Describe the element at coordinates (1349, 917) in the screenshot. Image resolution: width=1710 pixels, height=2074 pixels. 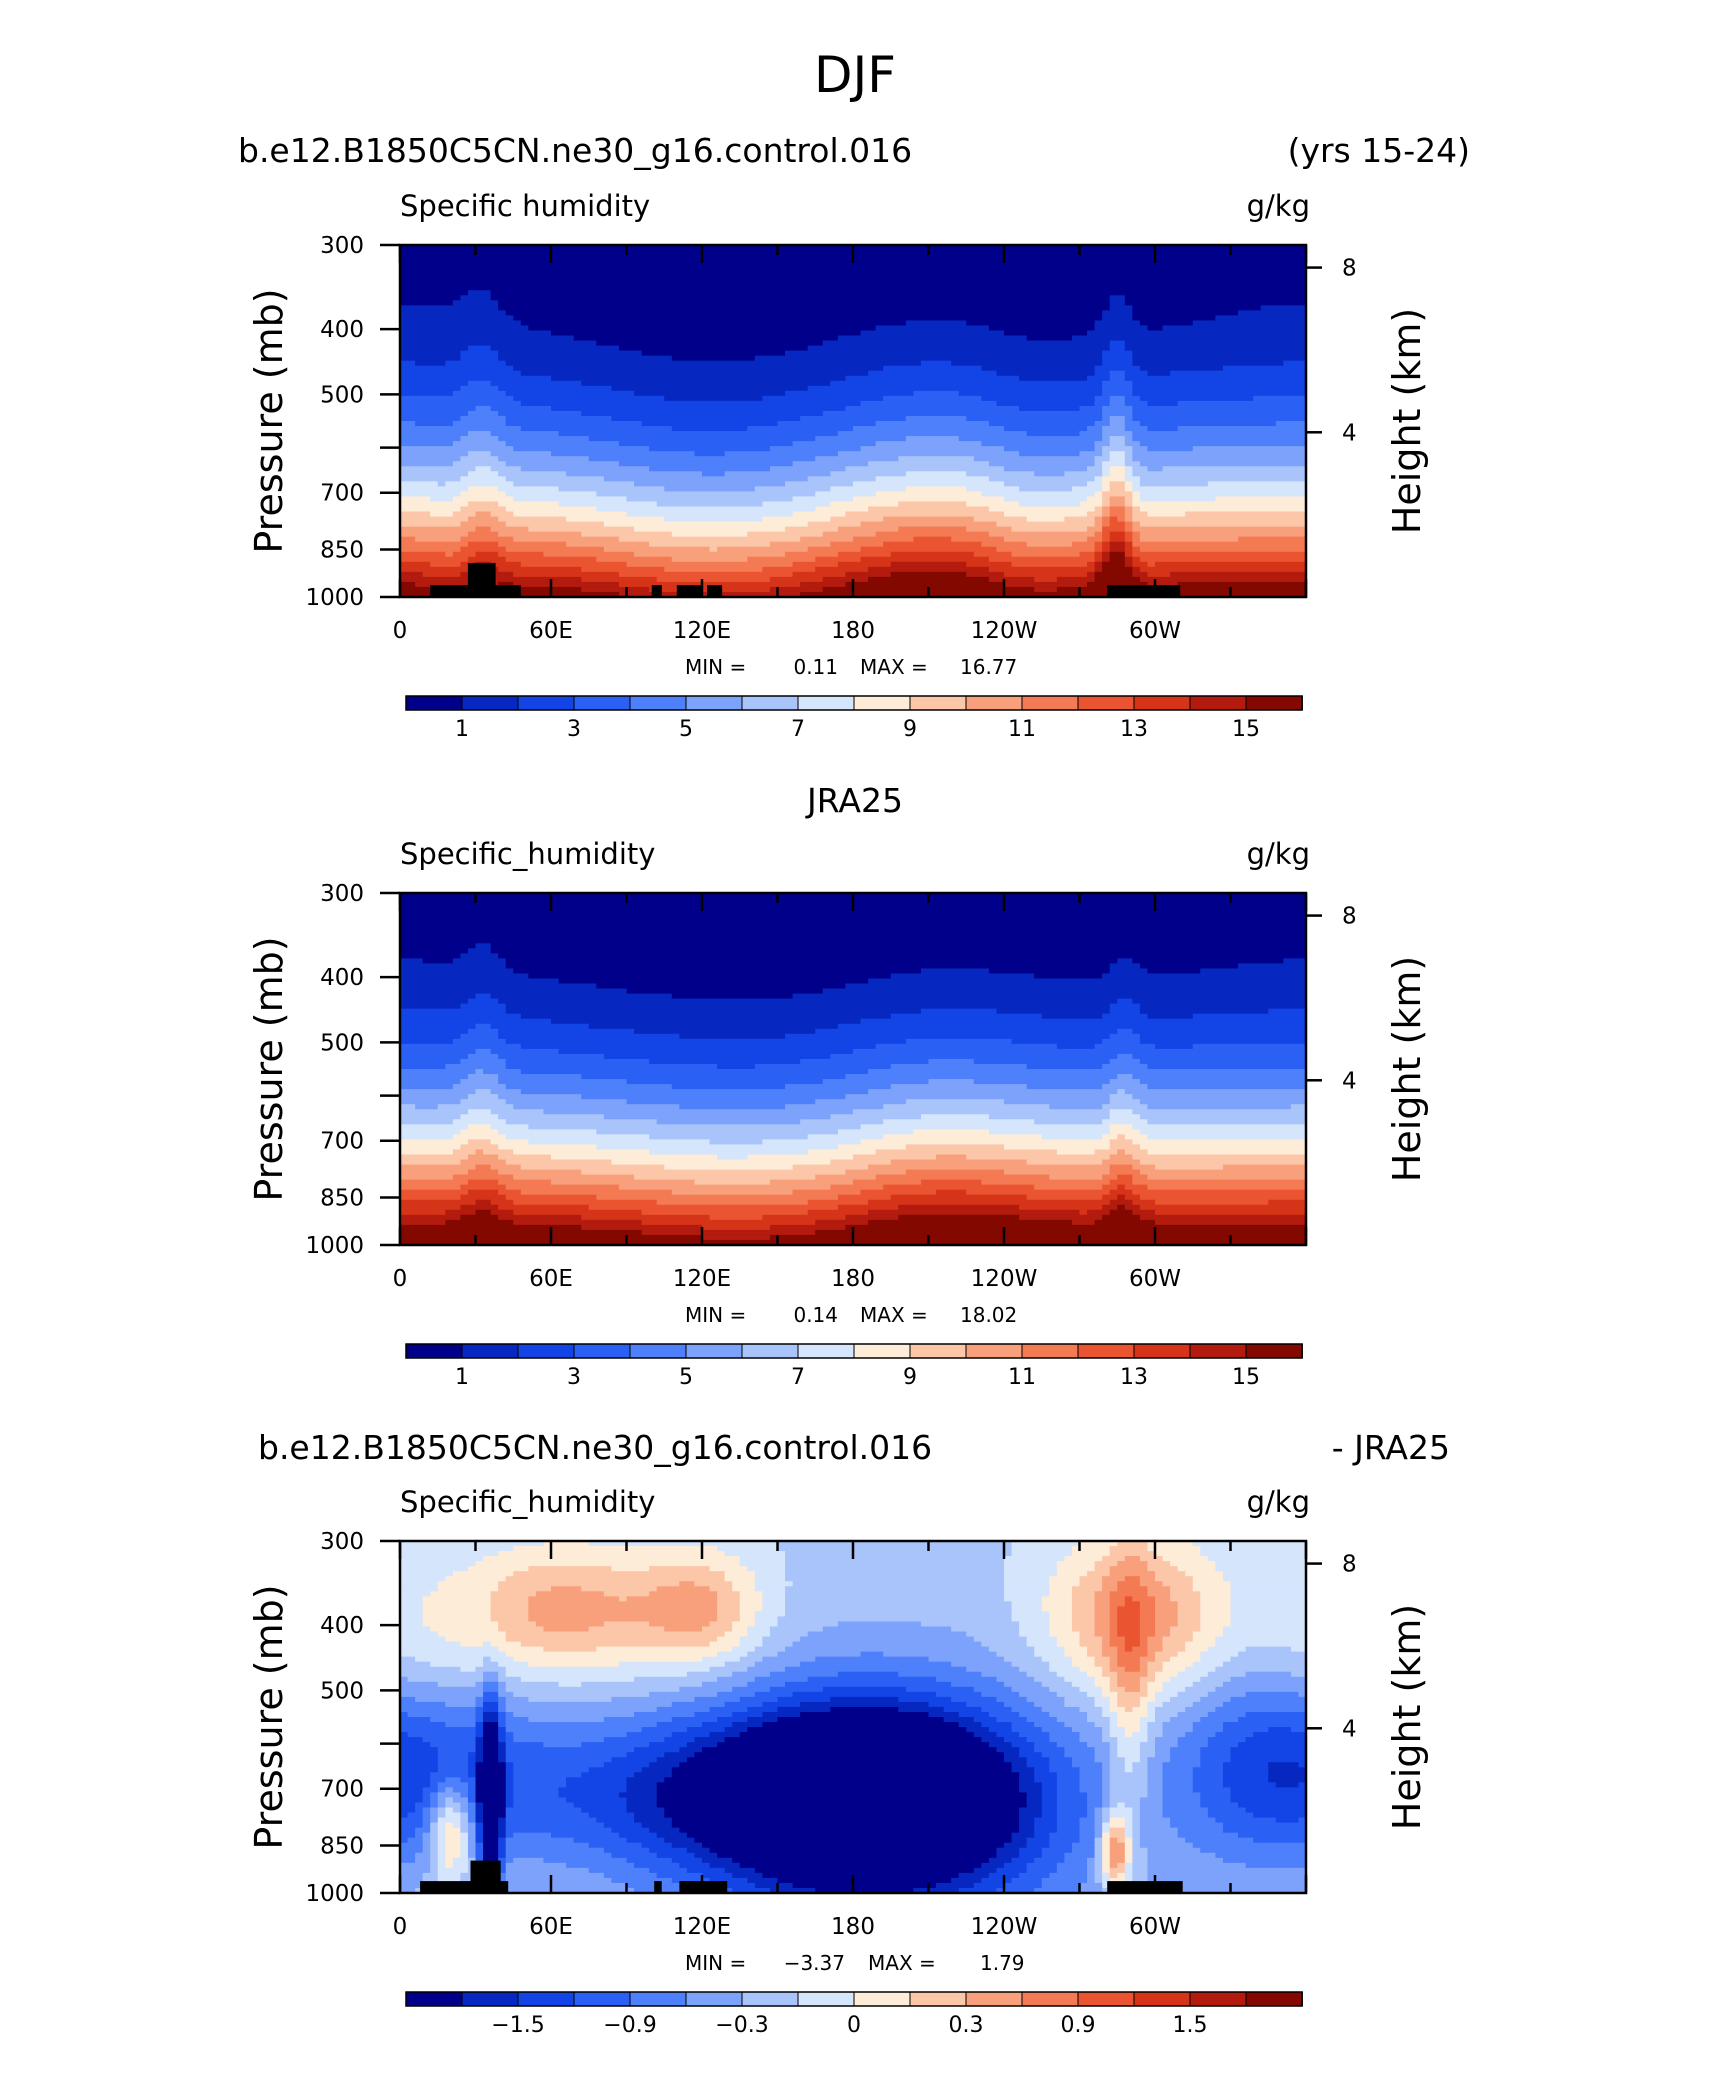
I see `height-tick-label: 8` at that location.